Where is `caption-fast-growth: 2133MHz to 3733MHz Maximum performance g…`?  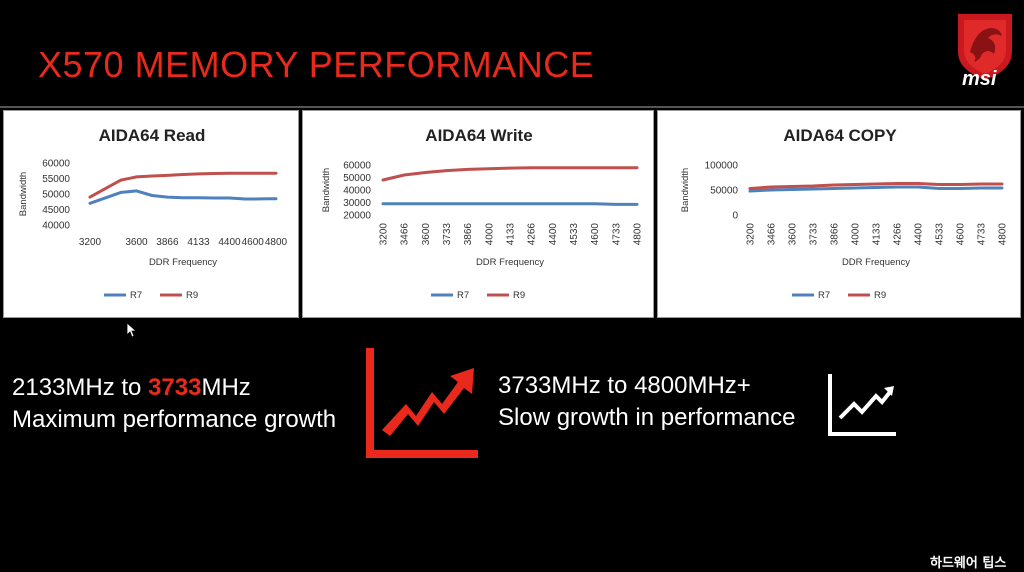
caption-fast-growth: 2133MHz to 3733MHz Maximum performance g… is located at coordinates (174, 404).